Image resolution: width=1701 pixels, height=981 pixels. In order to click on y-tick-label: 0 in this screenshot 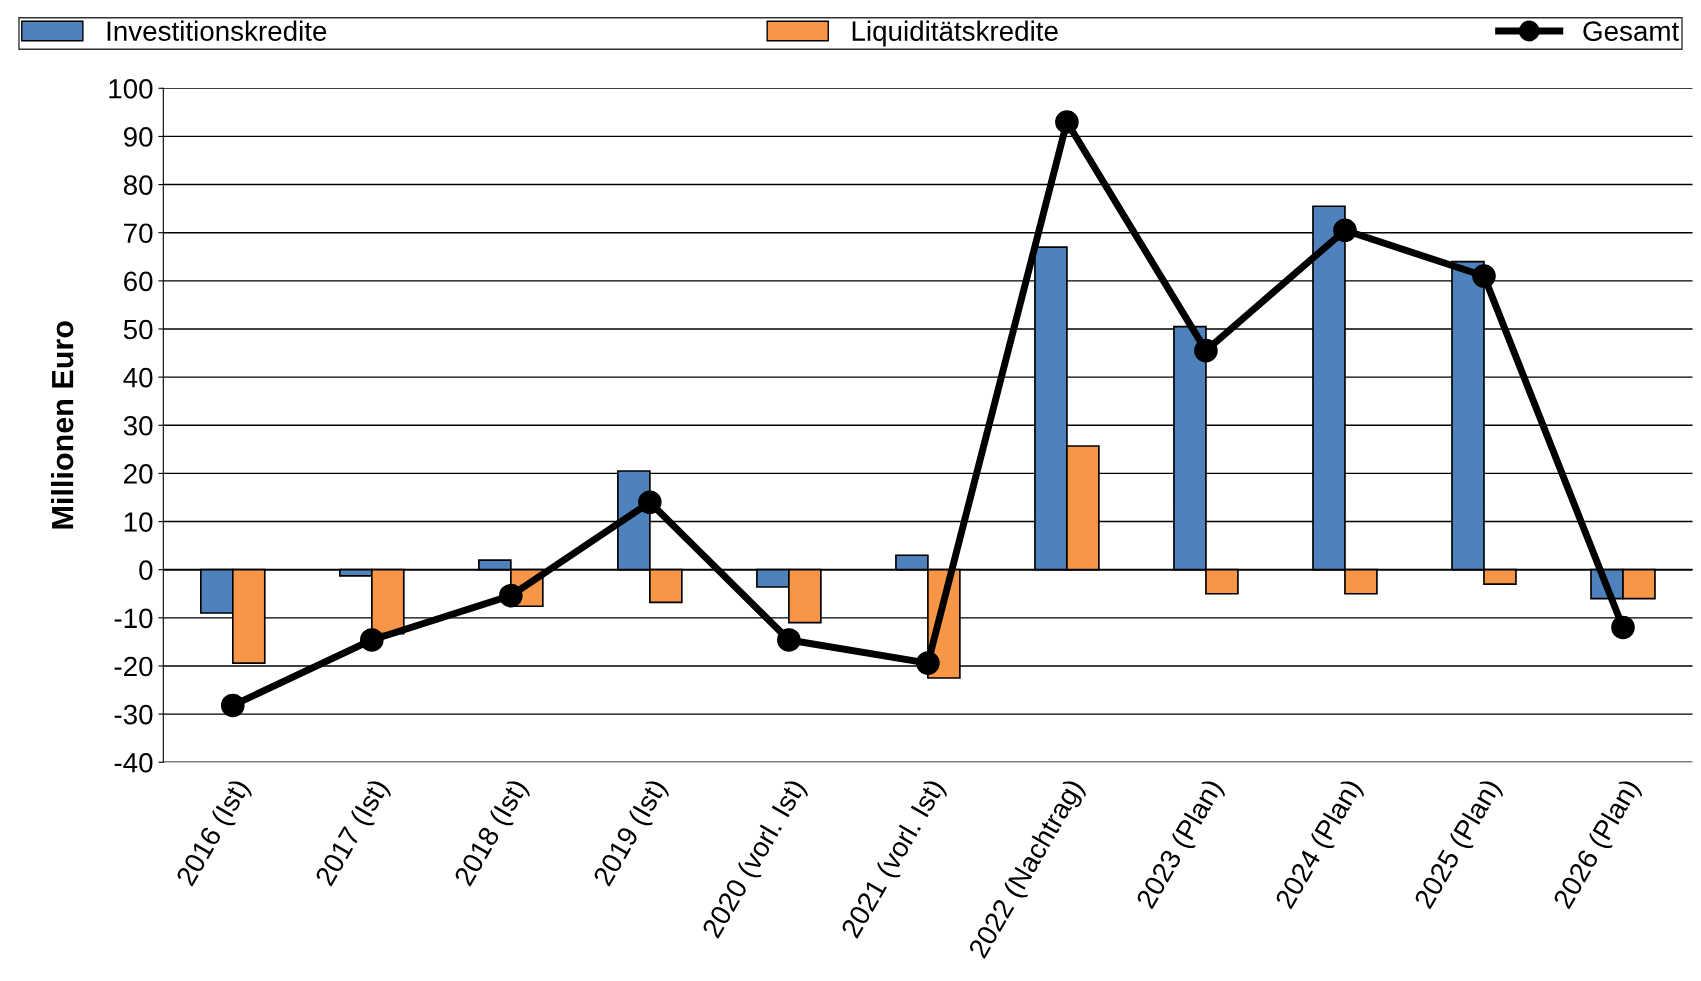, I will do `click(146, 570)`.